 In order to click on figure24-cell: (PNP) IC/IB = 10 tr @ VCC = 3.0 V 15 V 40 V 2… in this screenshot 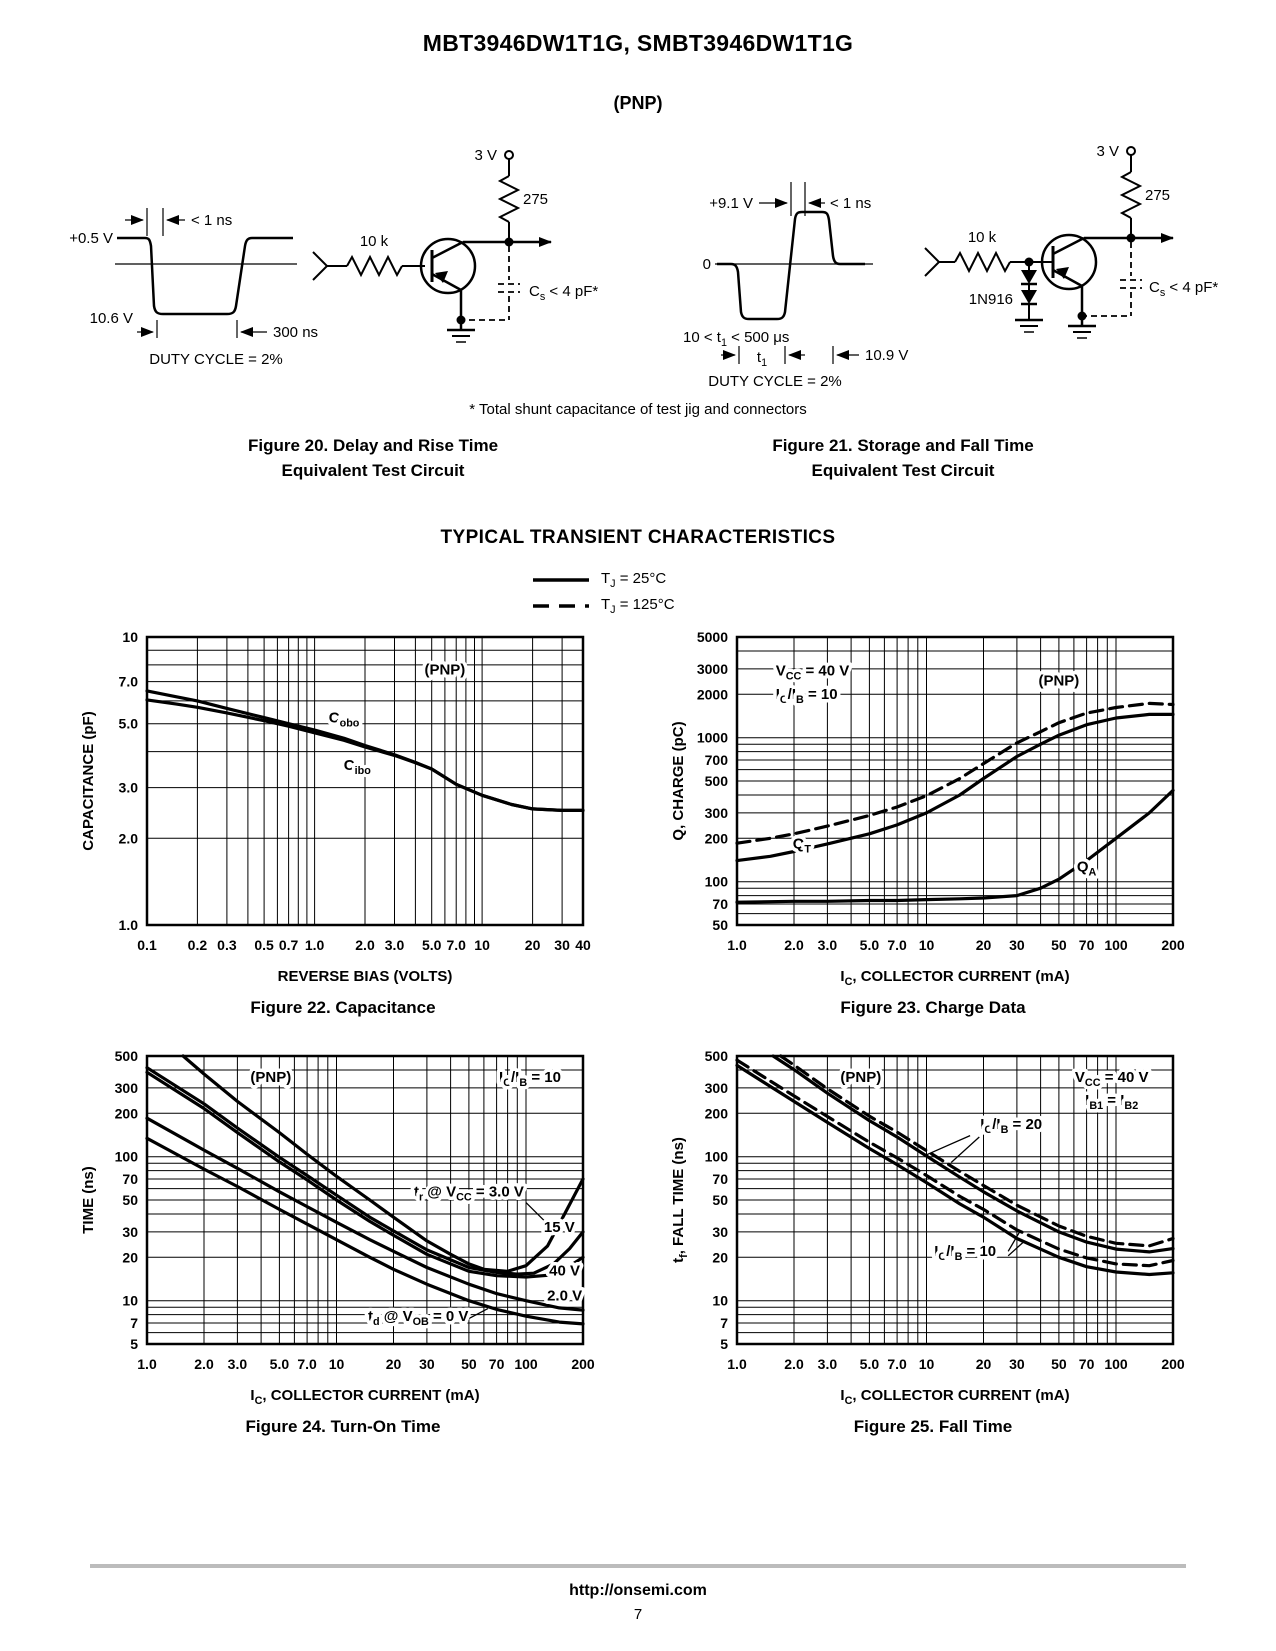, I will do `click(343, 1251)`.